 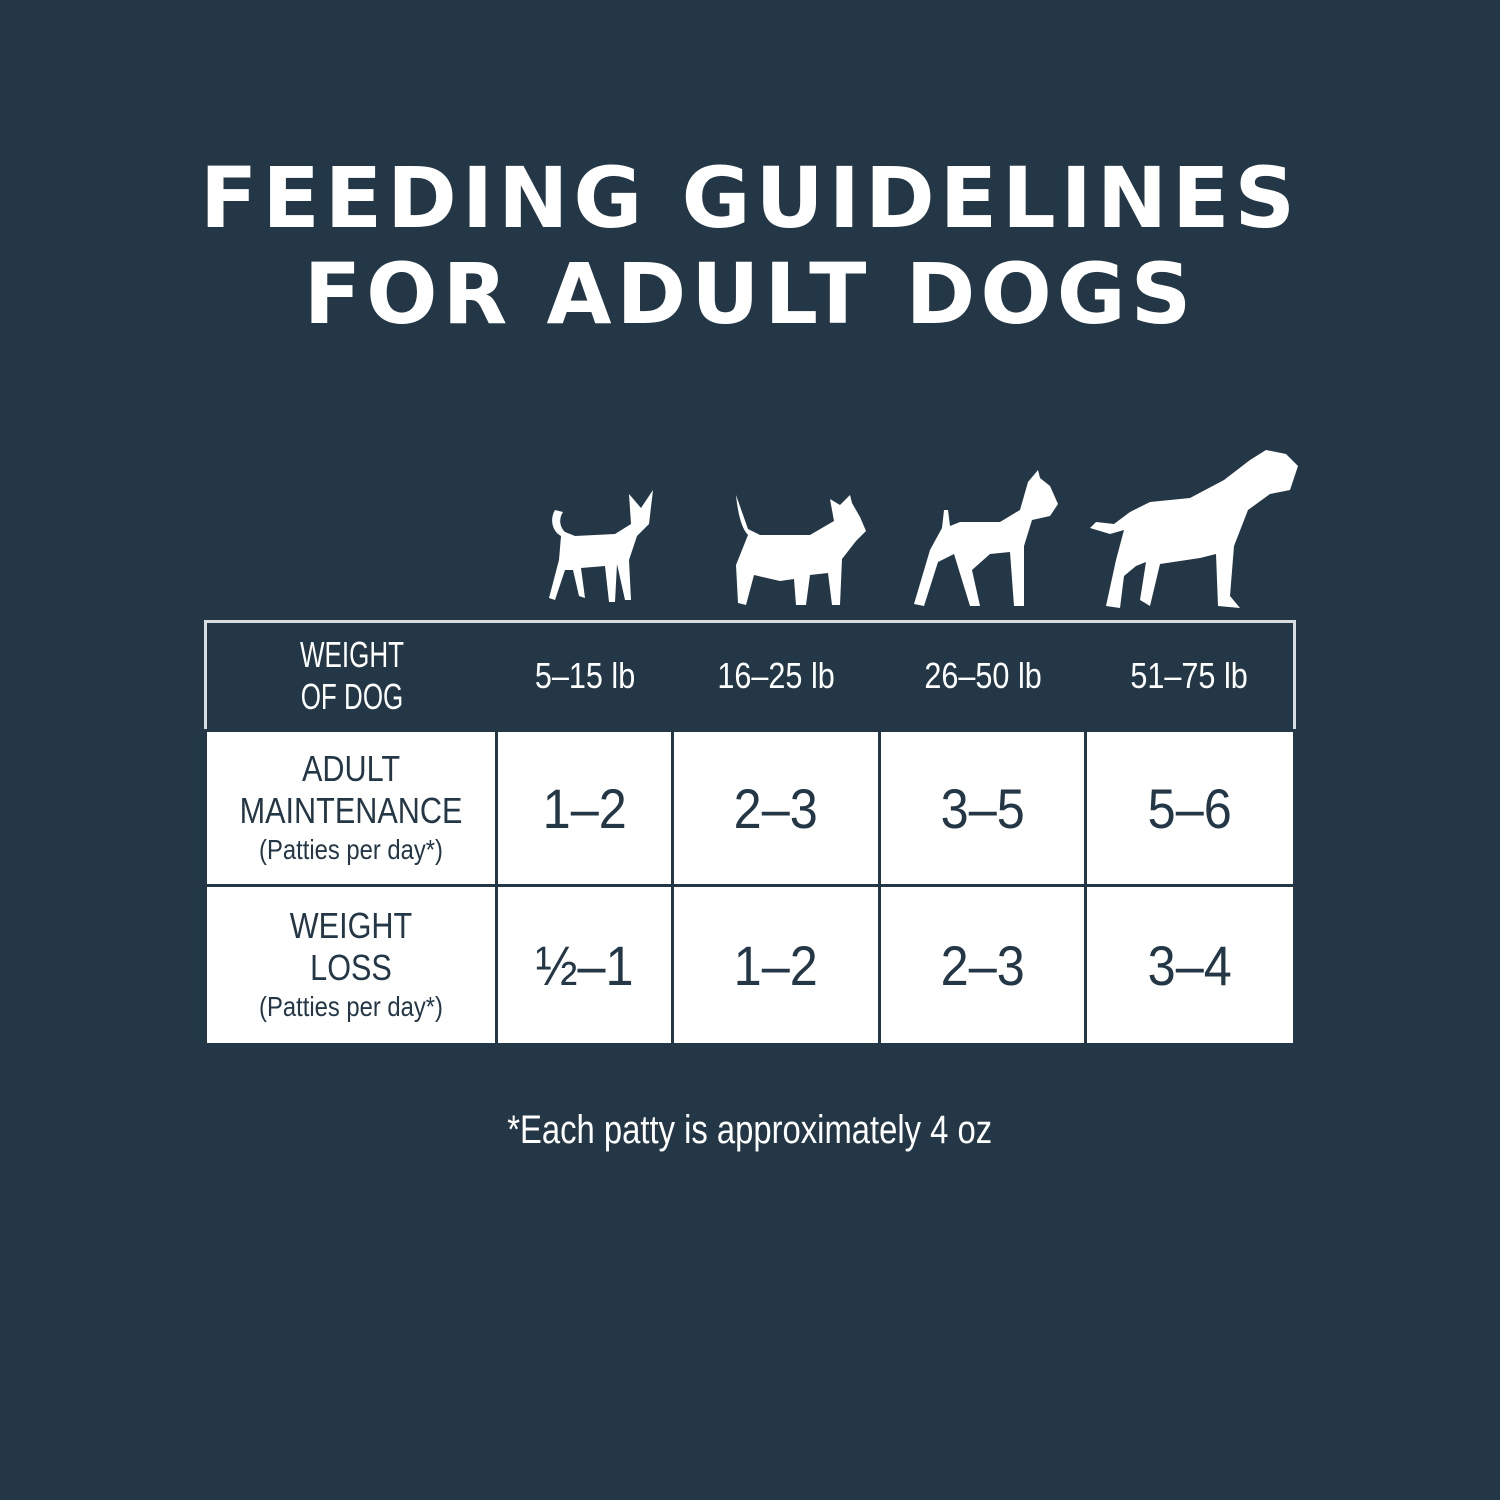 What do you see at coordinates (982, 808) in the screenshot?
I see `table-cell: 3–5` at bounding box center [982, 808].